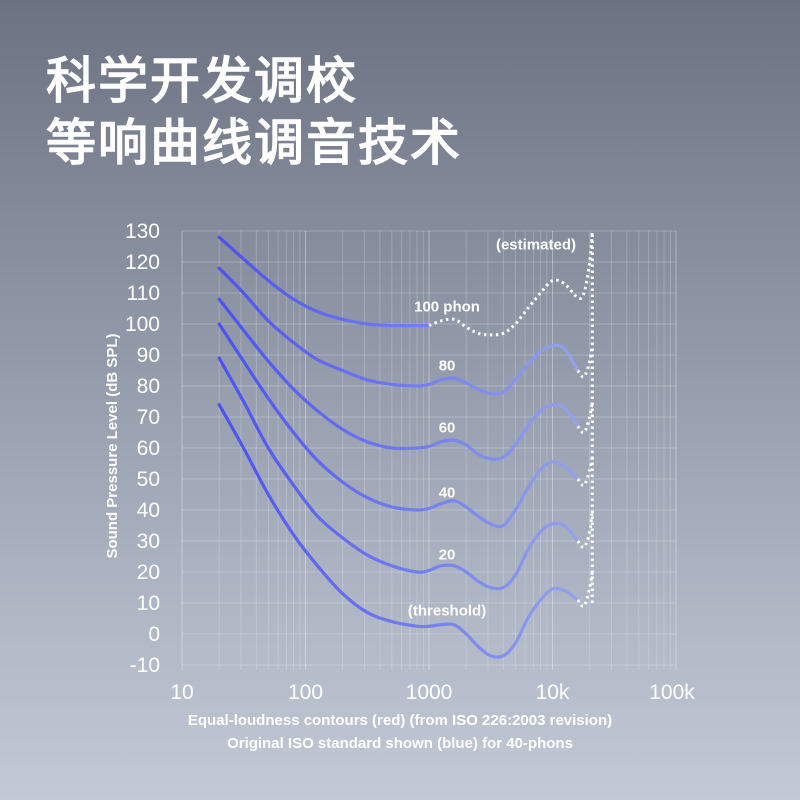 This screenshot has width=800, height=800. I want to click on y-tick-label: 130, so click(142, 231).